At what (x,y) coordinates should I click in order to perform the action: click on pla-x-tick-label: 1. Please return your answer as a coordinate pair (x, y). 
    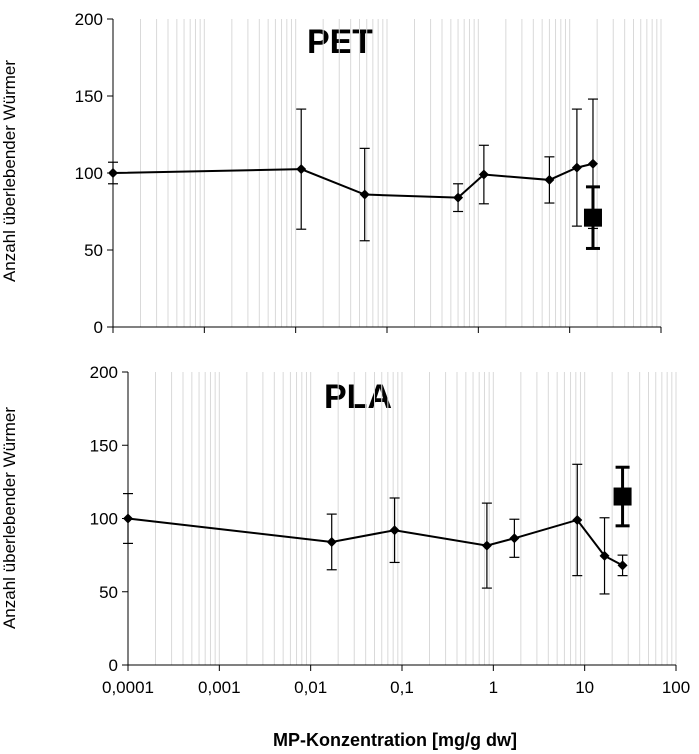
    Looking at the image, I should click on (493, 687).